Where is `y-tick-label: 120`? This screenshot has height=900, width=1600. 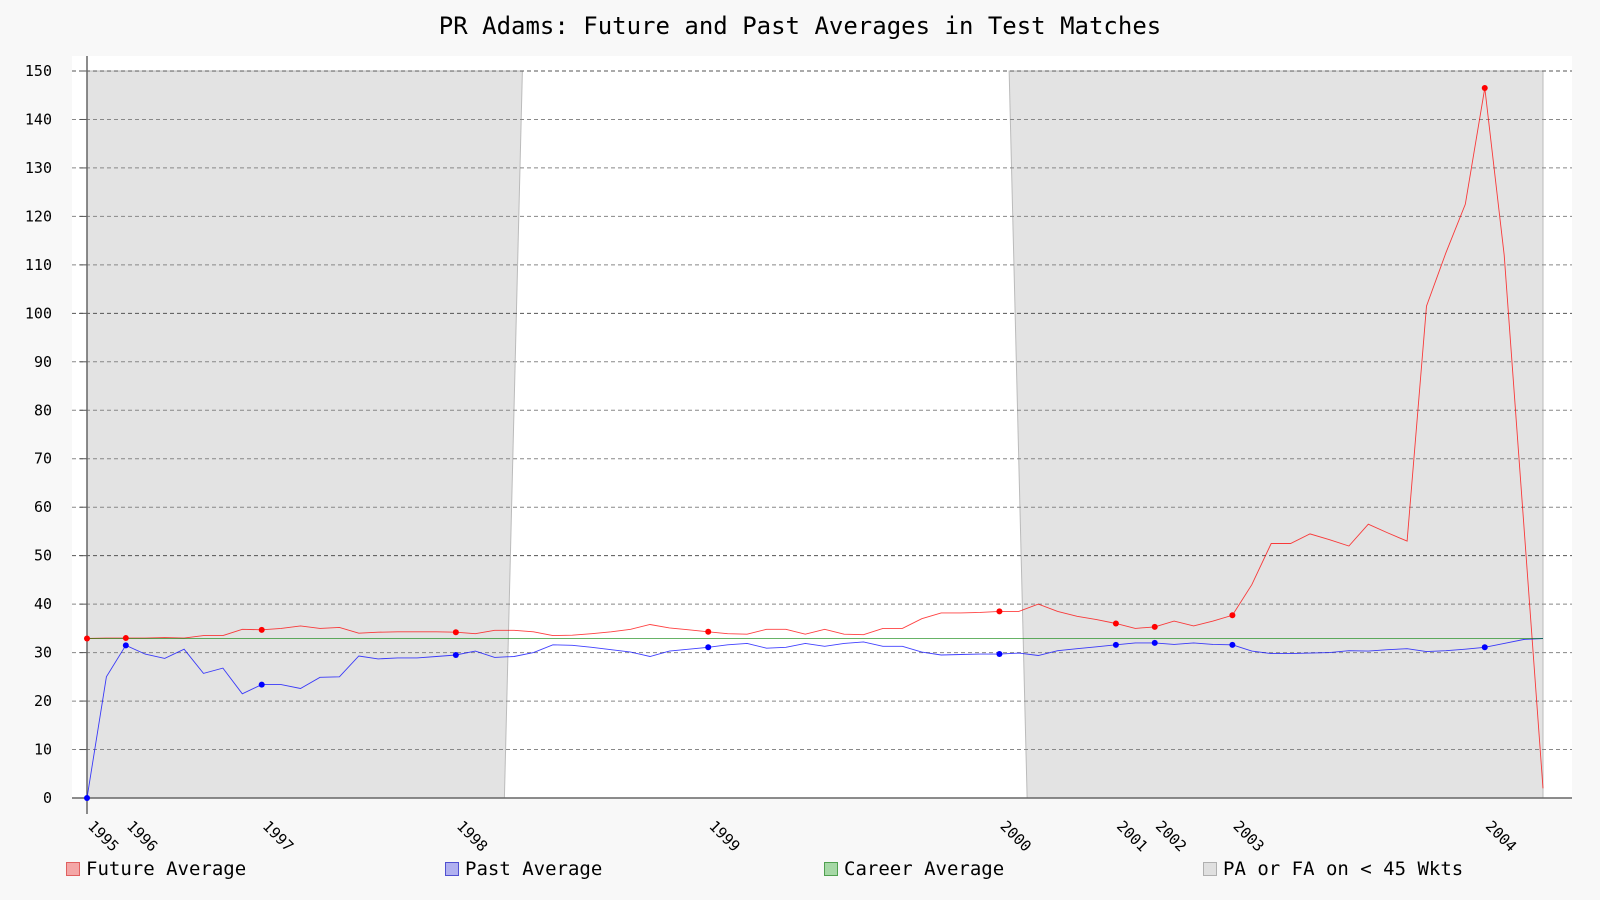 y-tick-label: 120 is located at coordinates (38, 216).